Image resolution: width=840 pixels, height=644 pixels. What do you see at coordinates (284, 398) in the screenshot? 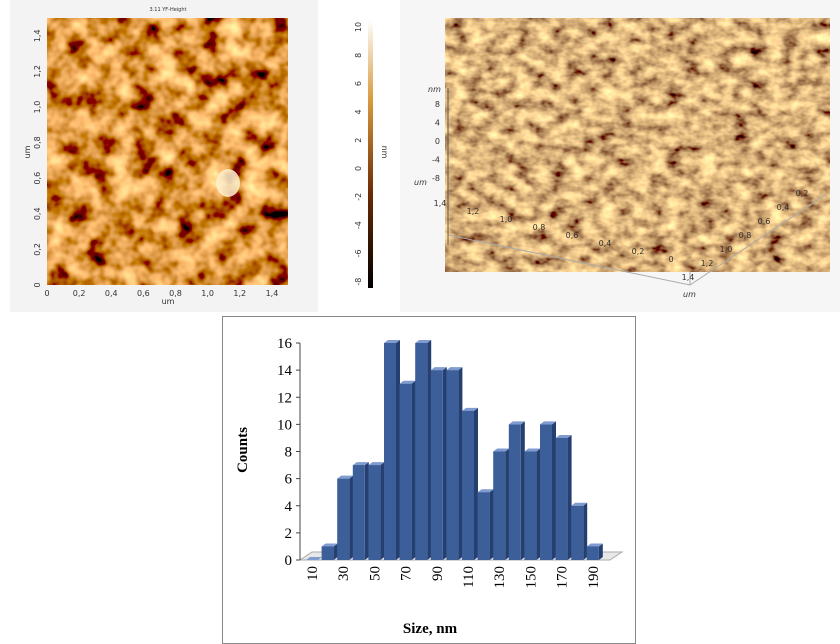
I see `y-tick-label: 12` at bounding box center [284, 398].